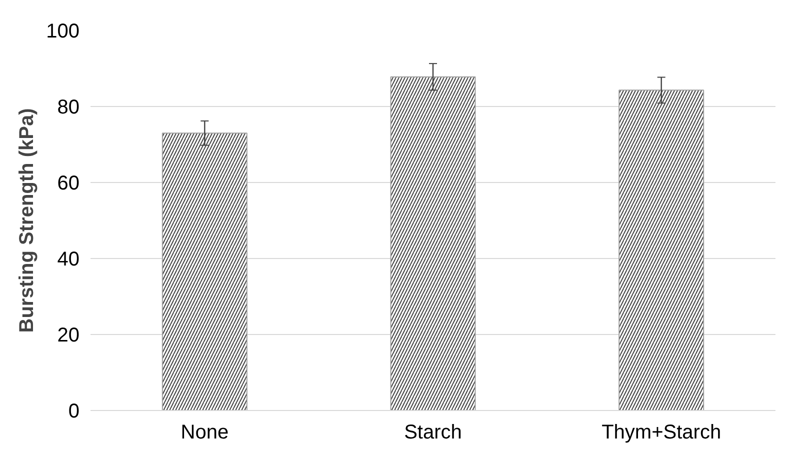  I want to click on y-tick-label: 100, so click(63, 31).